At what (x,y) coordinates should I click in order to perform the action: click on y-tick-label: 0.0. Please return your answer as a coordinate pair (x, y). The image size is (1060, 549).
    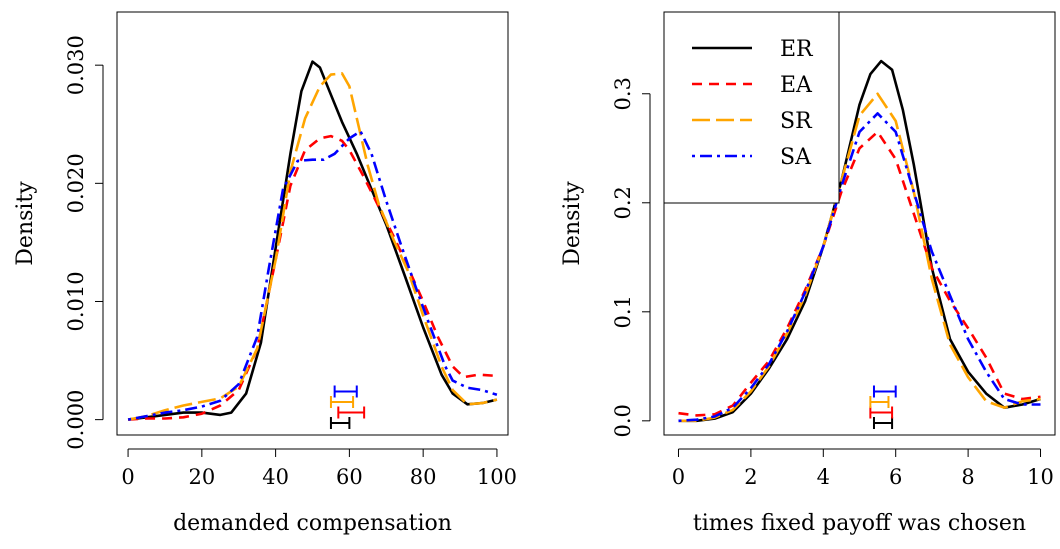
    Looking at the image, I should click on (623, 420).